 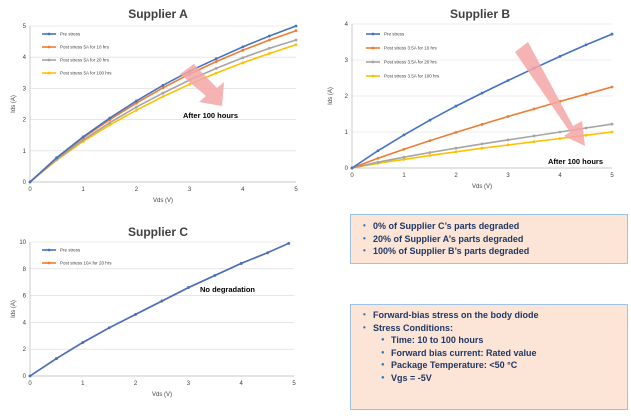 What do you see at coordinates (86, 263) in the screenshot?
I see `legend-label: Post stress 10A for 20 hrs` at bounding box center [86, 263].